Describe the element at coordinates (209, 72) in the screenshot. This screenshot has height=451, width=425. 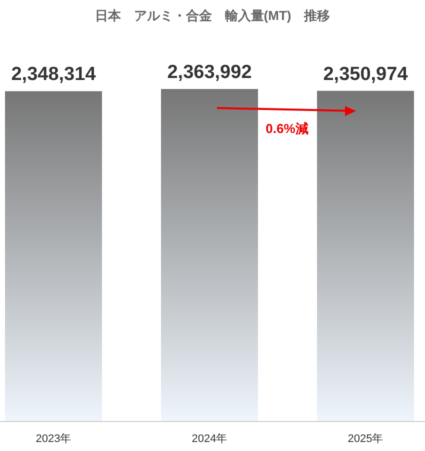
I see `data-label: 2,363,992` at that location.